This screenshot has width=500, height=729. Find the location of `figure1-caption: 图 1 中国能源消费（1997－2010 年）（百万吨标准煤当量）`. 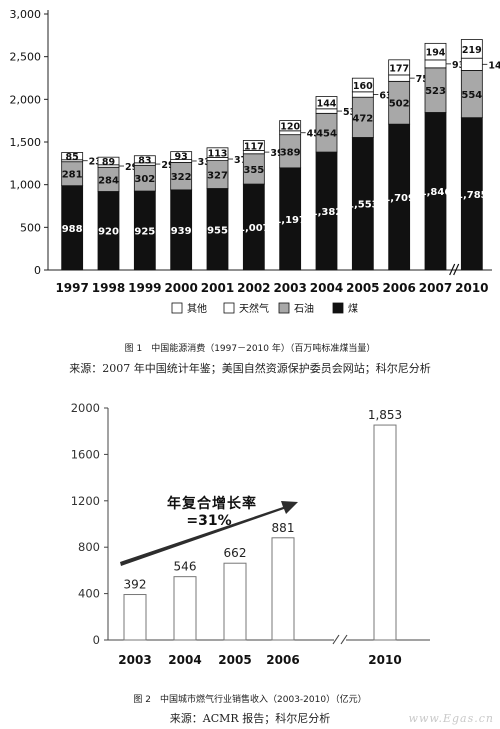

figure1-caption: 图 1 中国能源消费（1997－2010 年）（百万吨标准煤当量） is located at coordinates (250, 349).